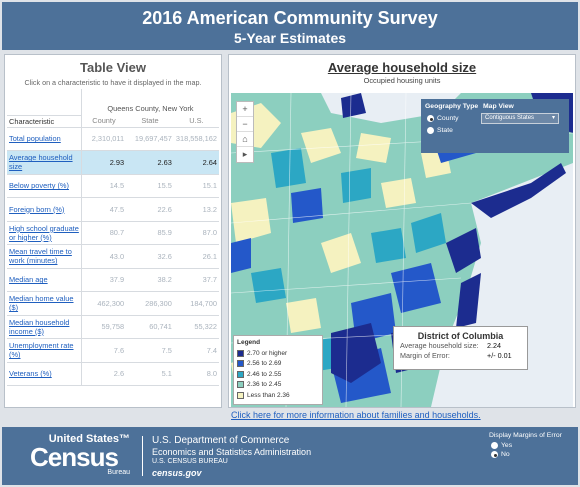 This screenshot has width=580, height=487. Describe the element at coordinates (39, 186) in the screenshot. I see `characteristic-link: Below poverty (%)` at that location.